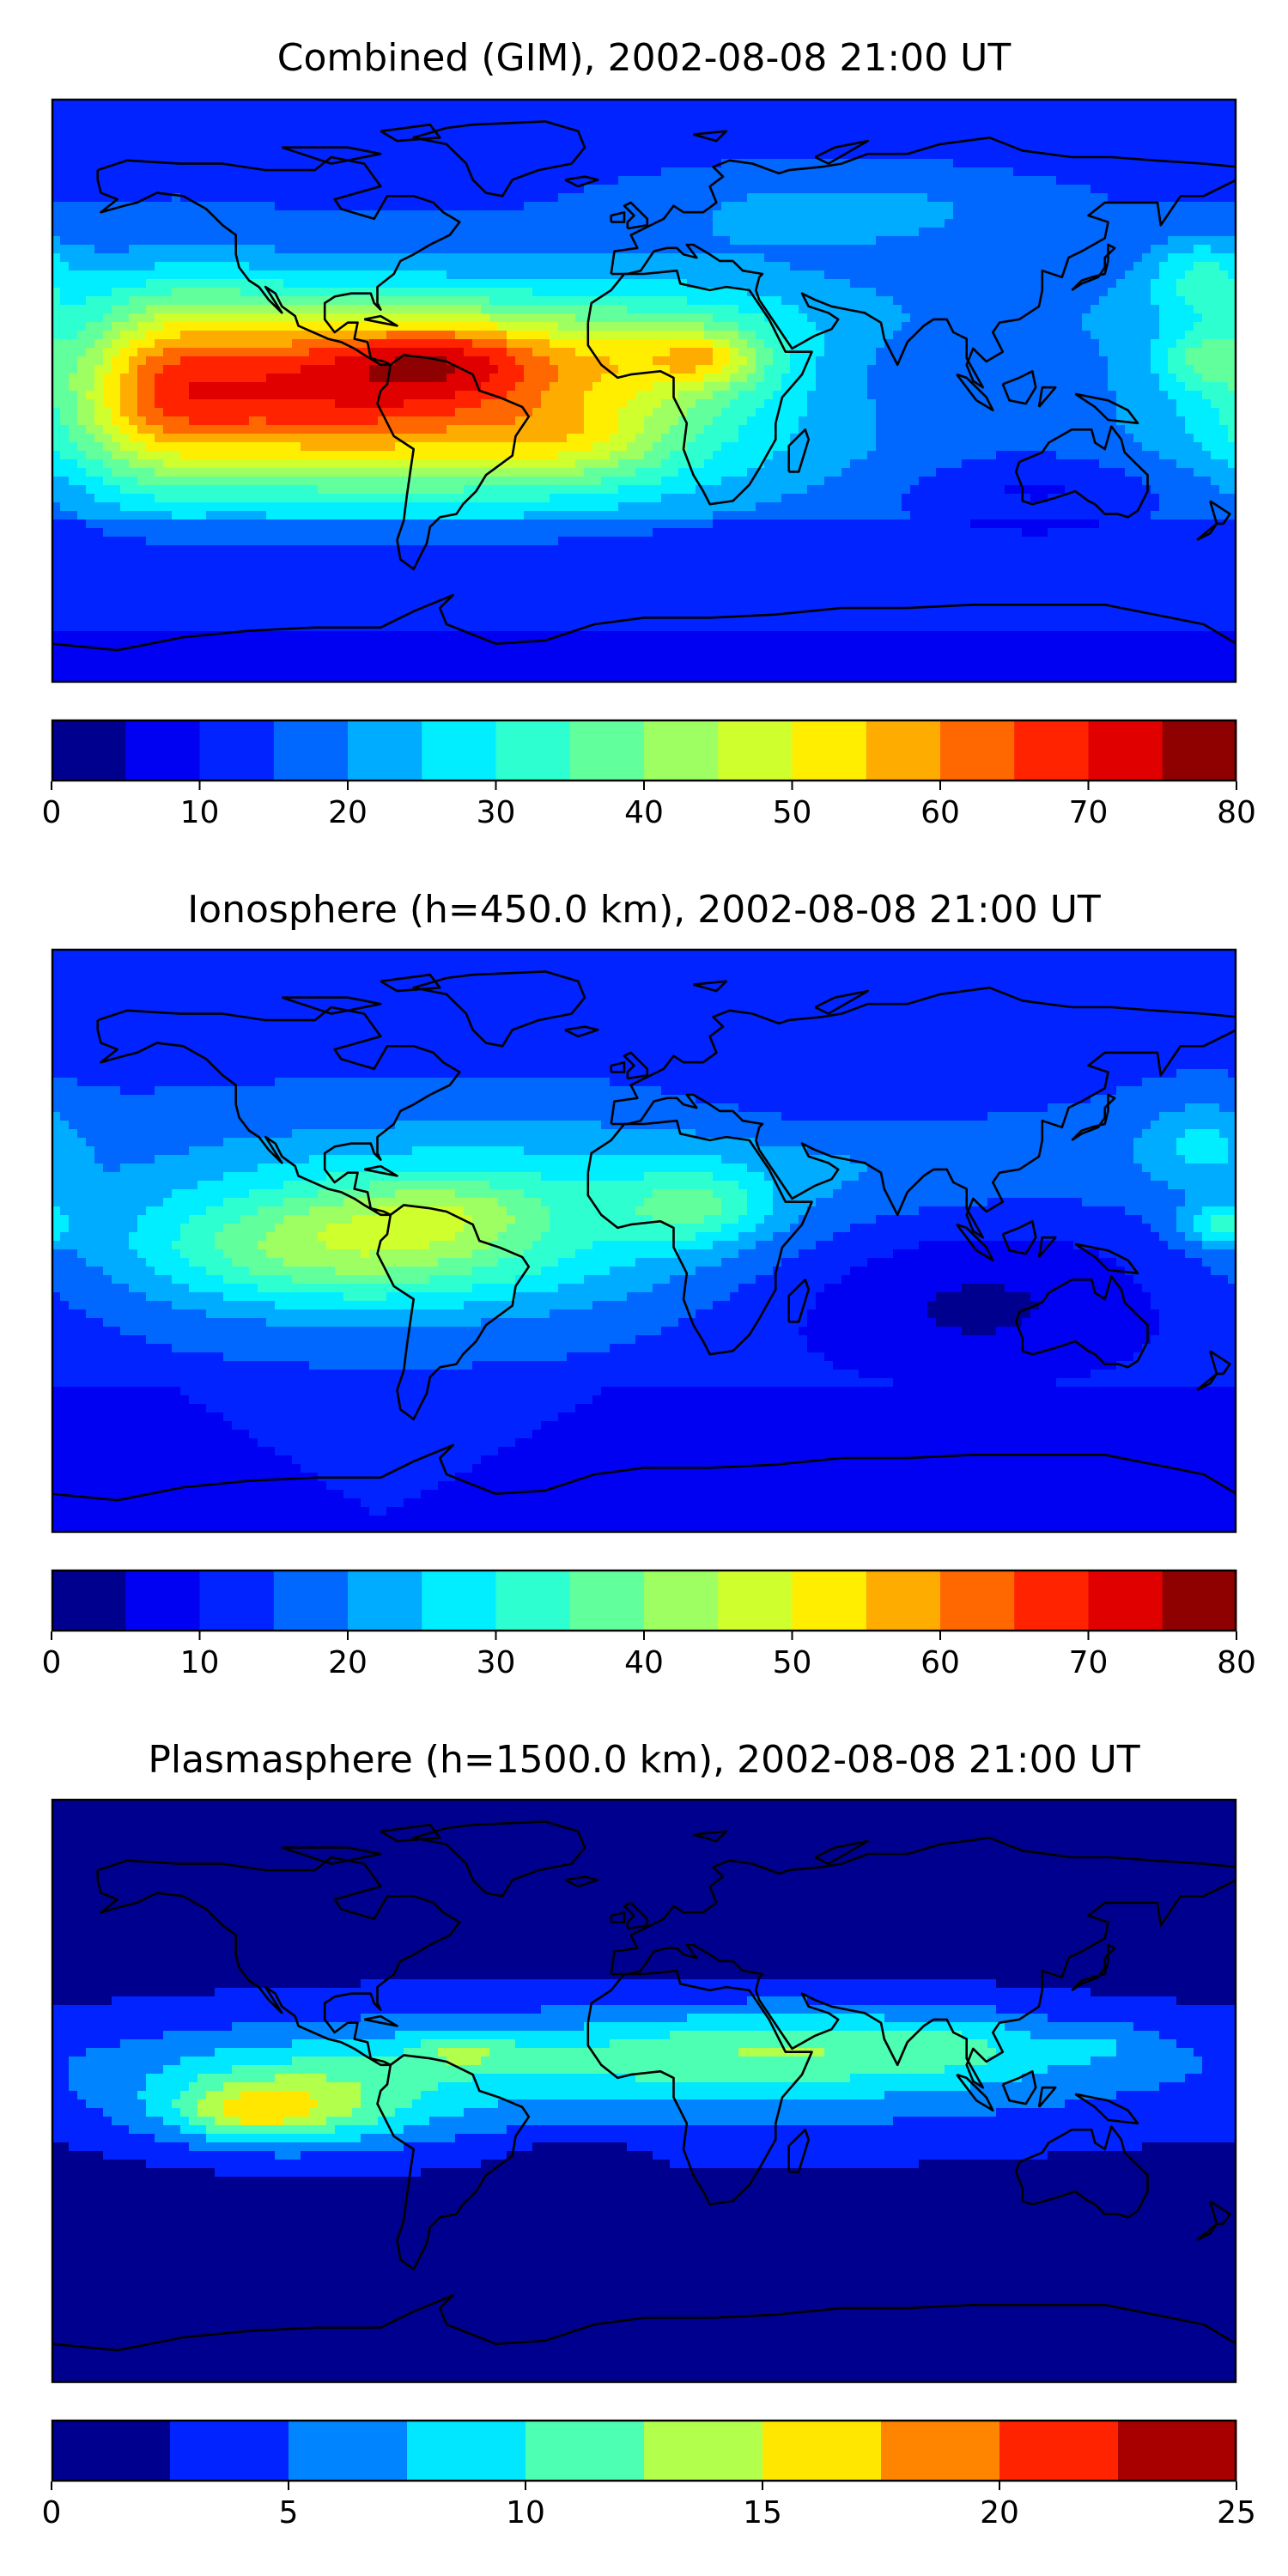 Image resolution: width=1288 pixels, height=2576 pixels. What do you see at coordinates (497, 1663) in the screenshot?
I see `colorbar-tick-label: 30` at bounding box center [497, 1663].